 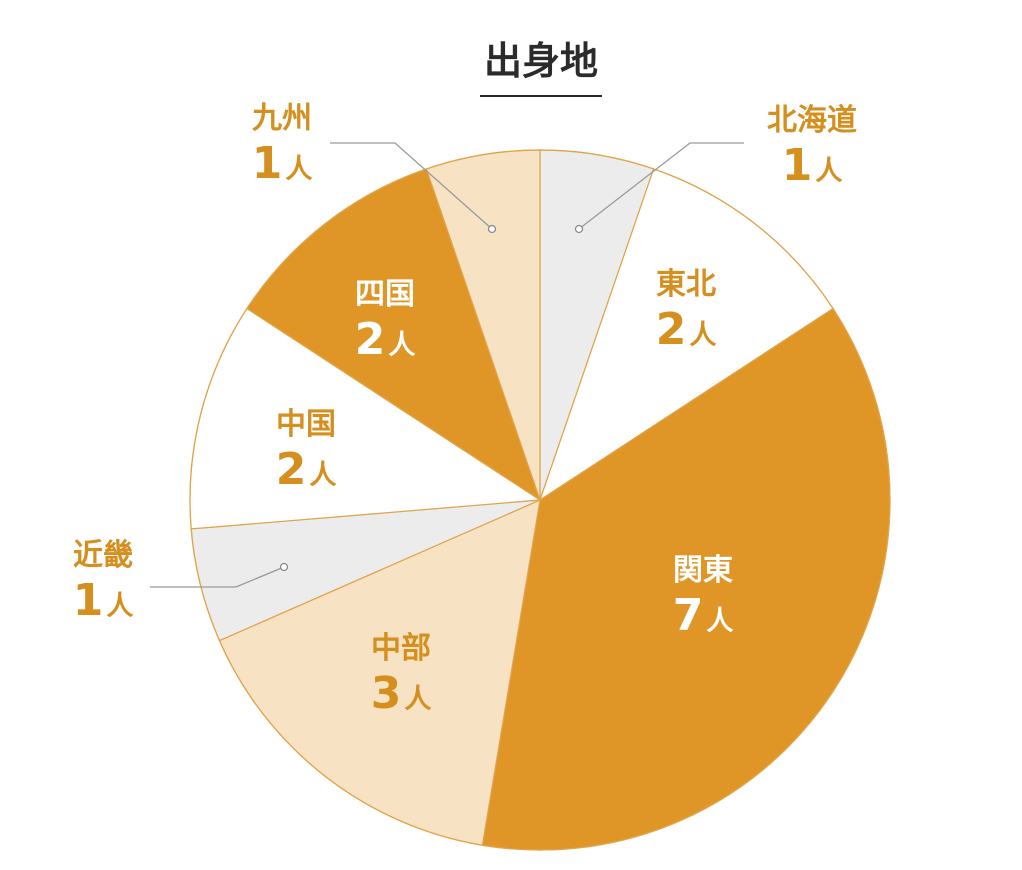 What do you see at coordinates (282, 145) in the screenshot?
I see `slice-8-label: 九州1 人` at bounding box center [282, 145].